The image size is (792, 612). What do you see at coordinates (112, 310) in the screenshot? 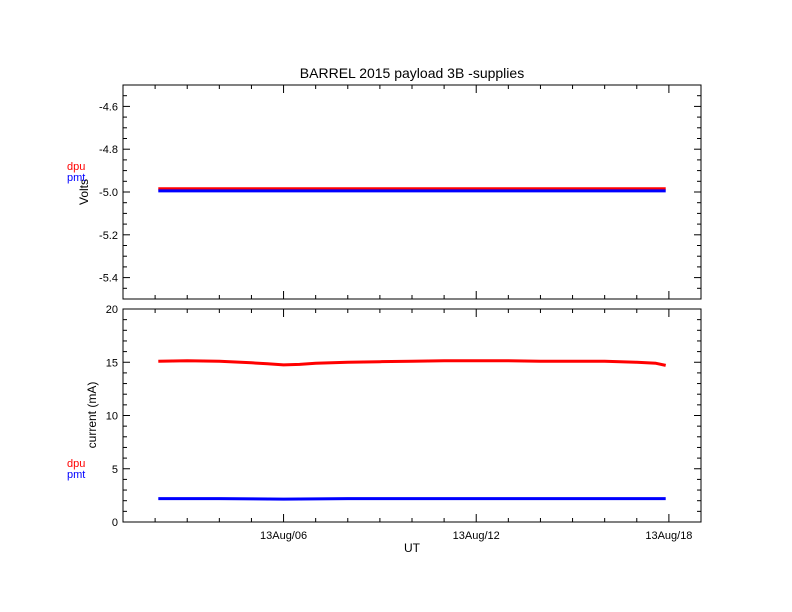
I see `current-y-tick-label: 20` at bounding box center [112, 310].